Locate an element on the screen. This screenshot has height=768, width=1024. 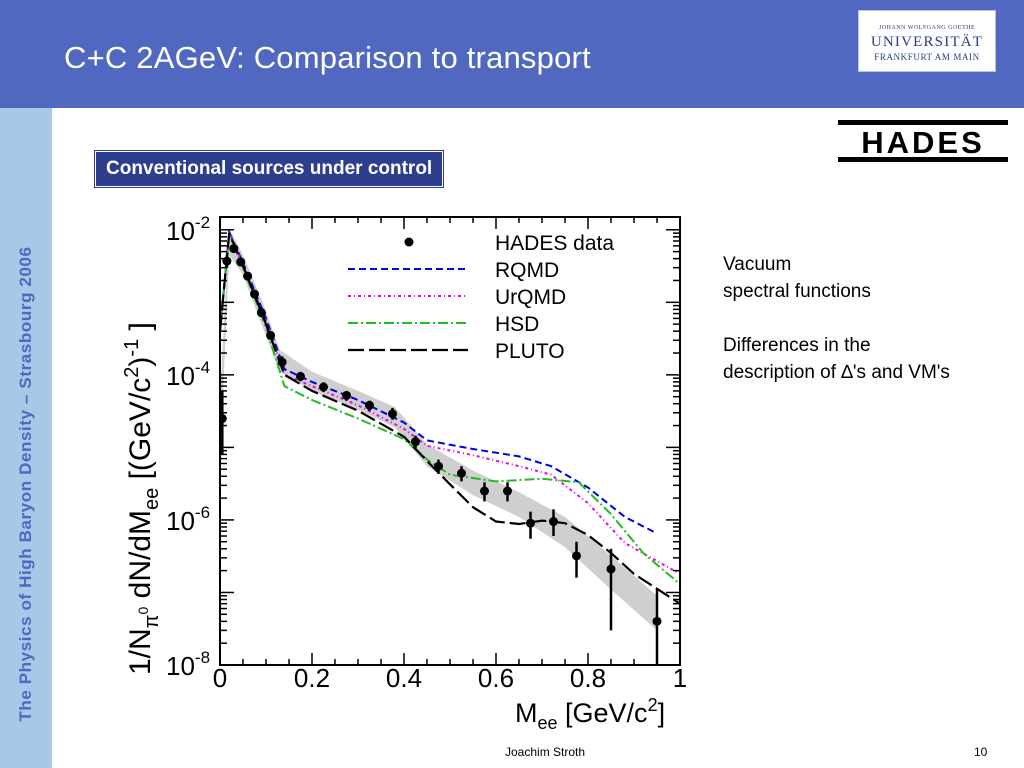
slide-title: C+C 2AGeV: Comparison to transport is located at coordinates (327, 57).